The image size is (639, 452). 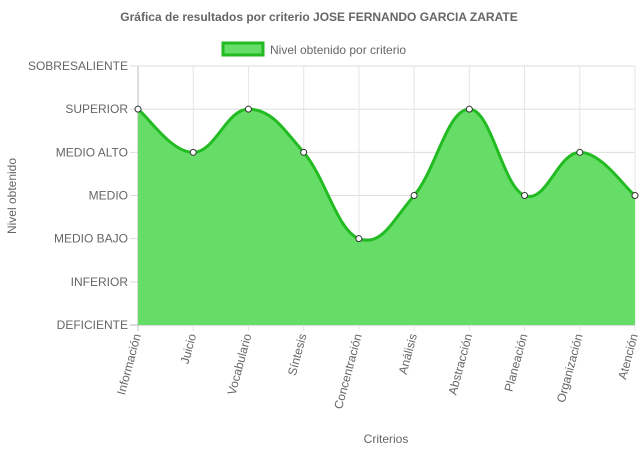 What do you see at coordinates (338, 50) in the screenshot?
I see `legend-label: Nivel obtenido por criterio` at bounding box center [338, 50].